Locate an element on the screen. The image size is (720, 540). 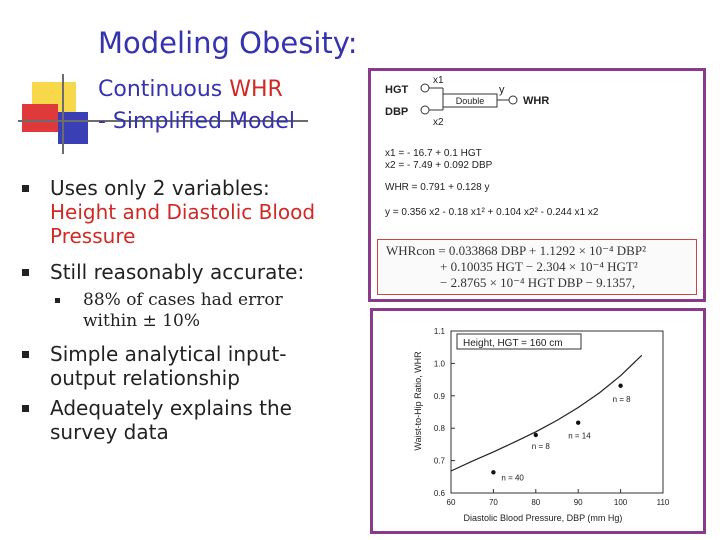
output-node is located at coordinates (513, 100).